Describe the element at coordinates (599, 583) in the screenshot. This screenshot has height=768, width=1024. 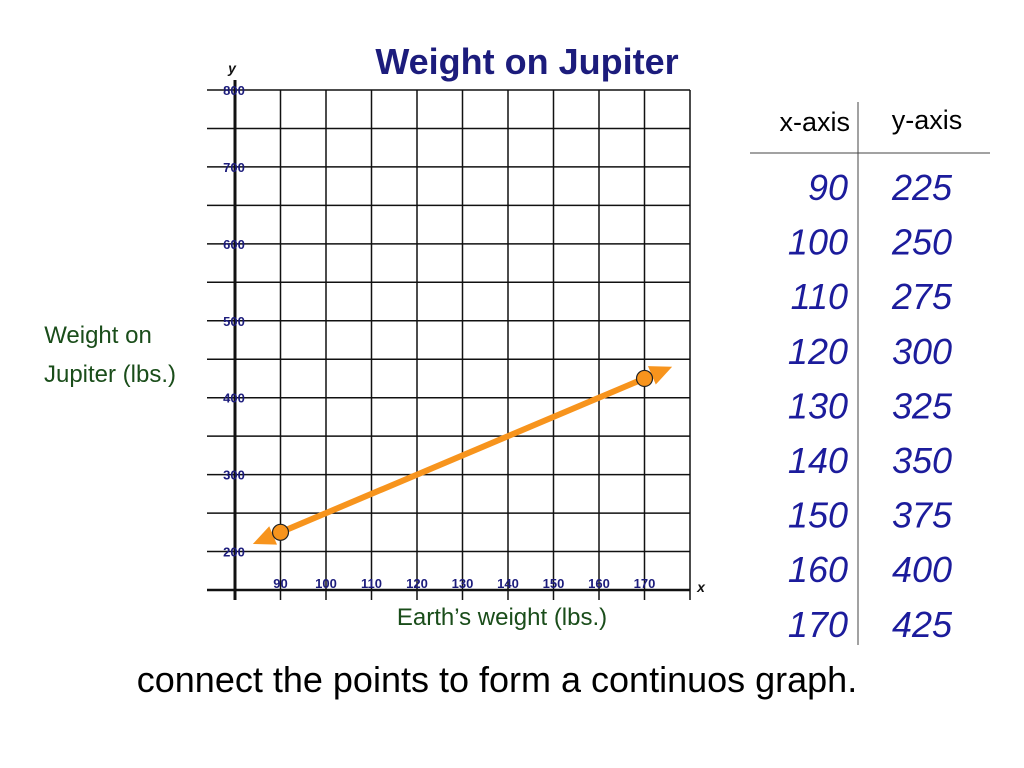
I see `x-tick-label: 160` at that location.